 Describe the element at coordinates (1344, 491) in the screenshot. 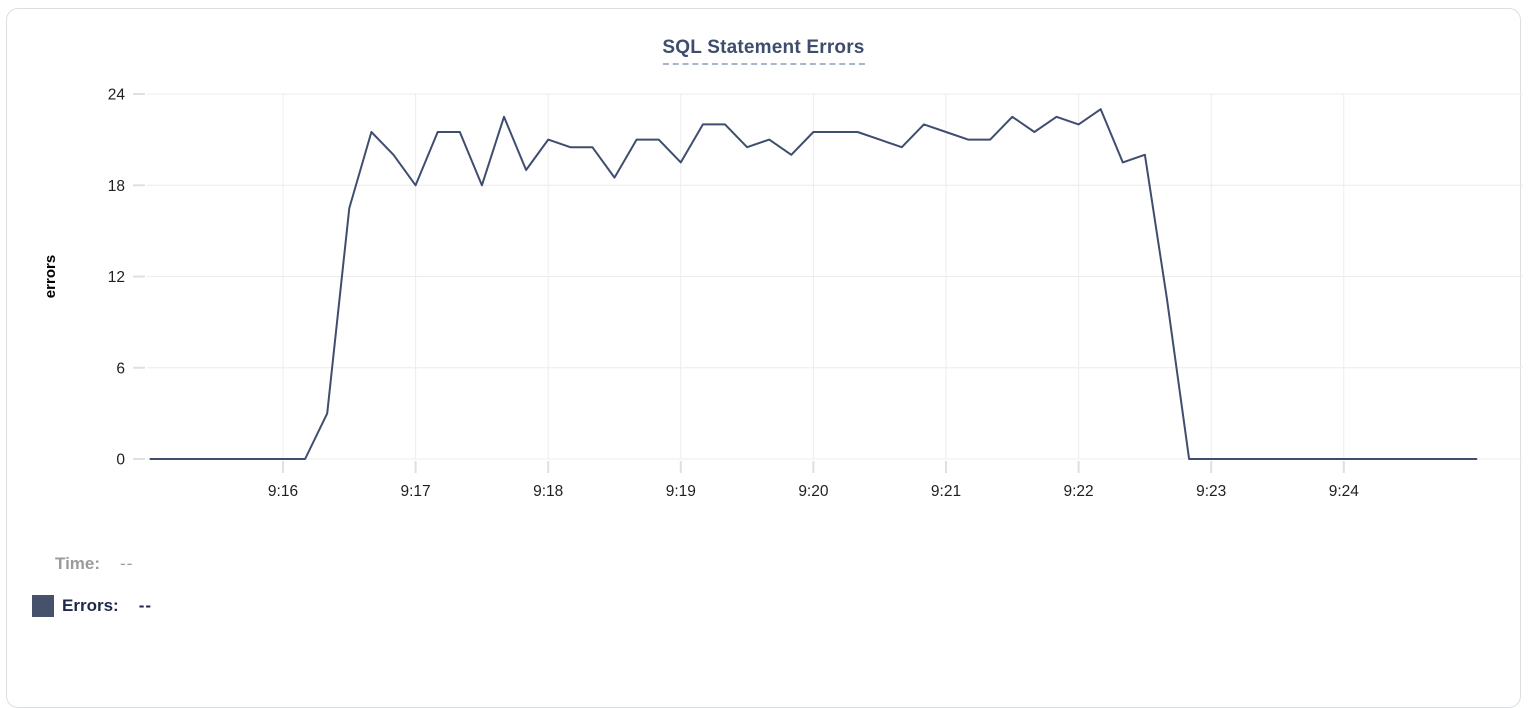

I see `x-tick-label: 9:24` at that location.